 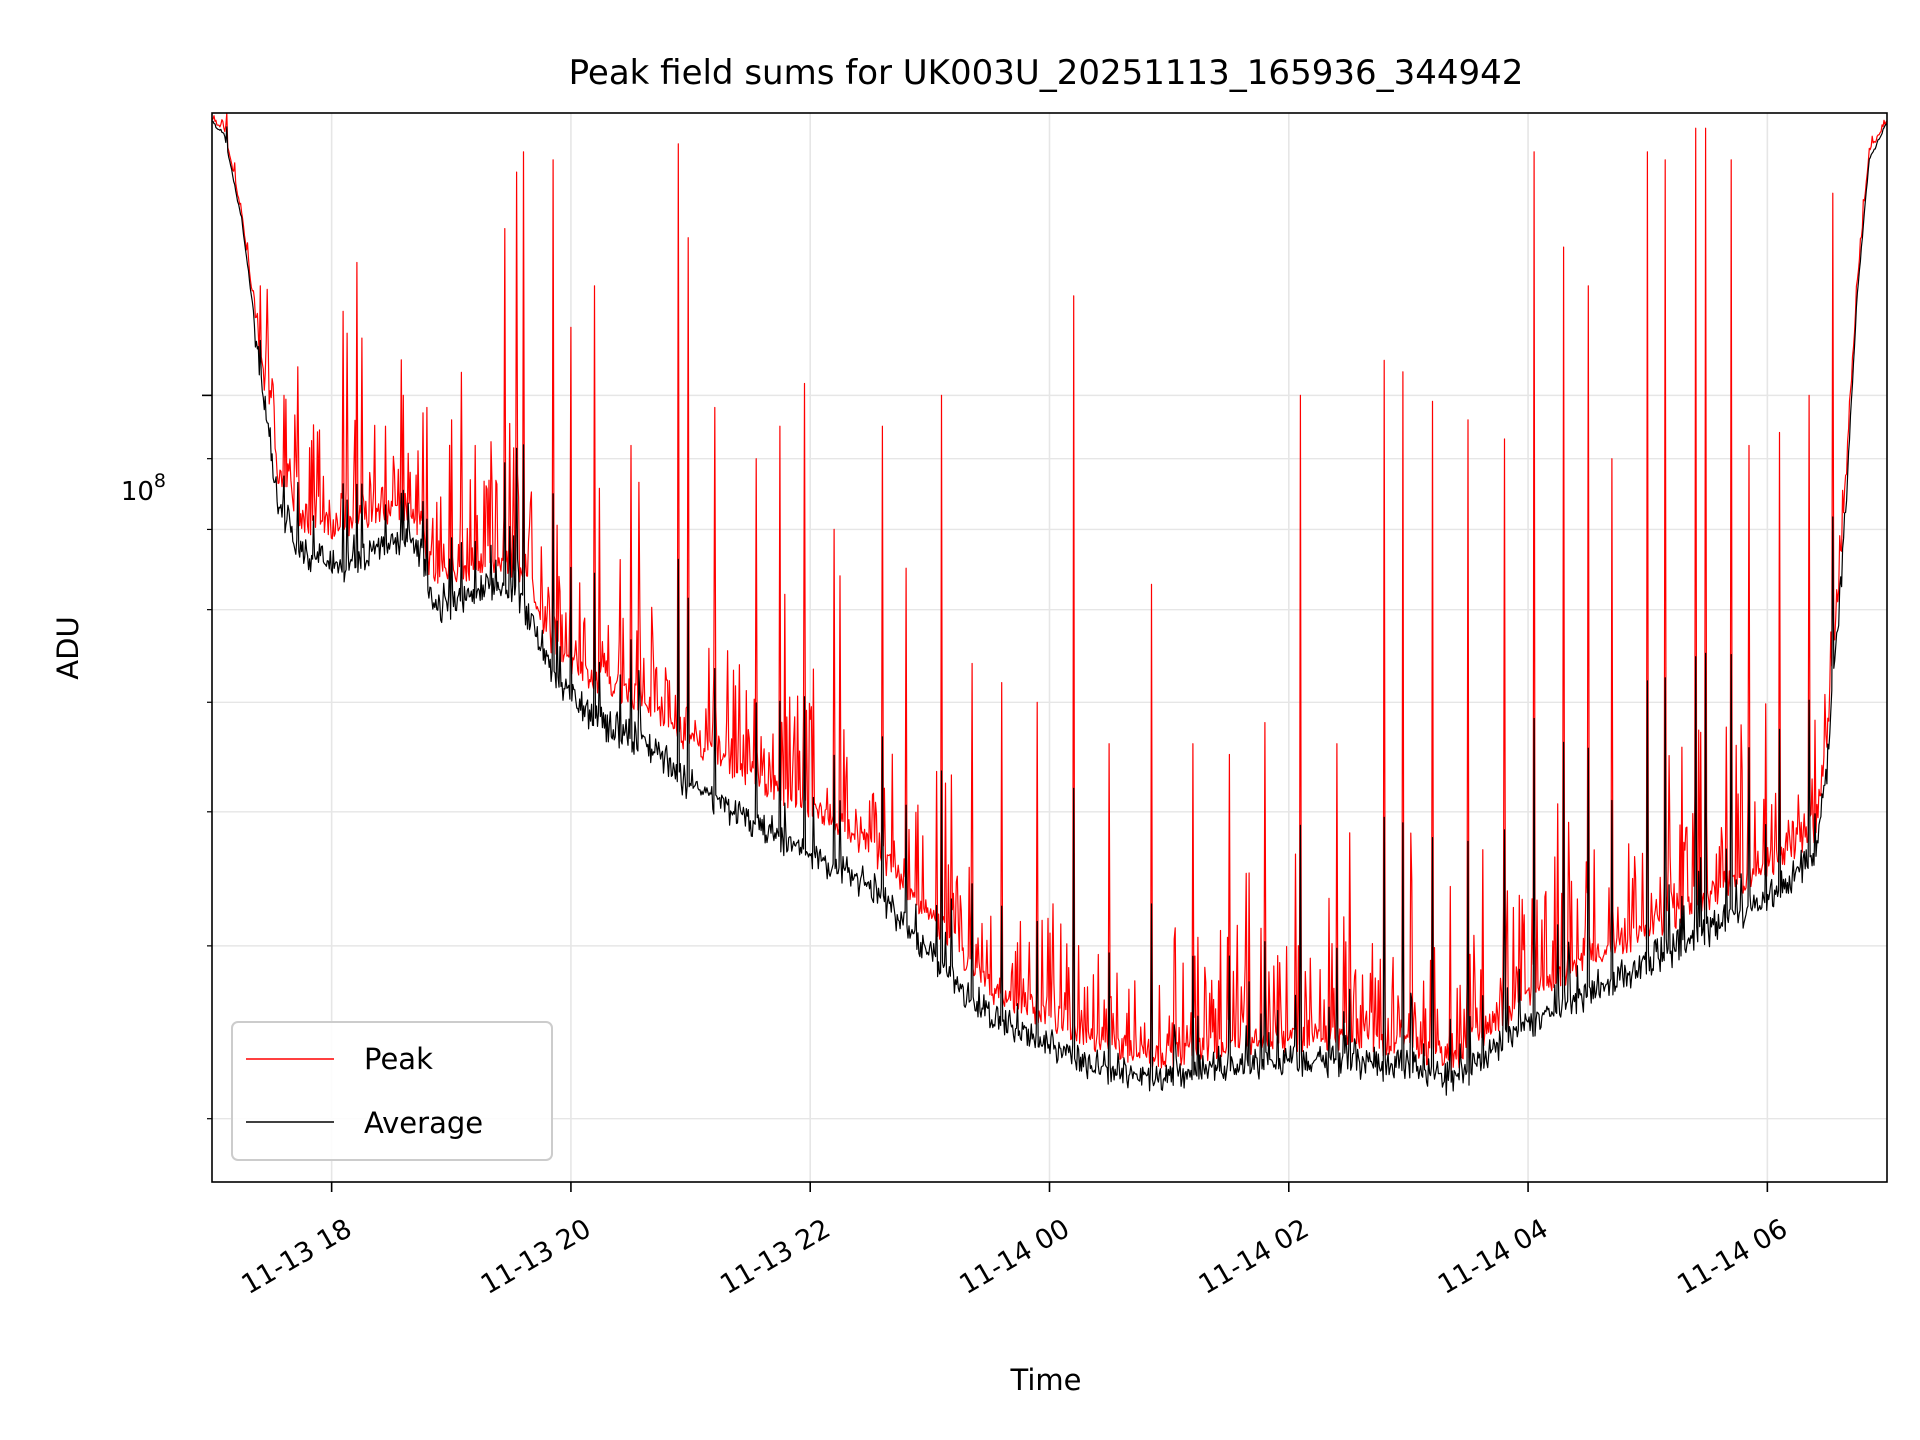 What do you see at coordinates (160, 481) in the screenshot?
I see `y-major-tick-exp: 8` at bounding box center [160, 481].